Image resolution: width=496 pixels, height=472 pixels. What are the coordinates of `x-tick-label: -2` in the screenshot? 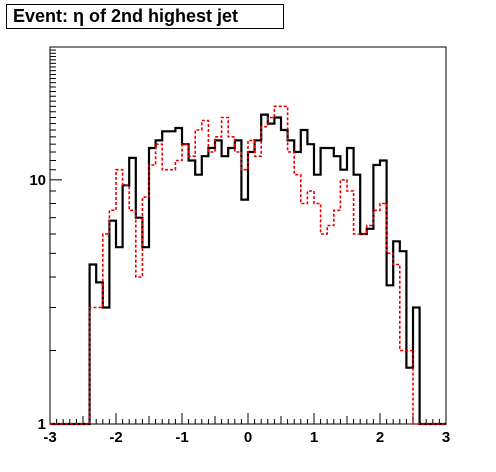 It's located at (115, 437).